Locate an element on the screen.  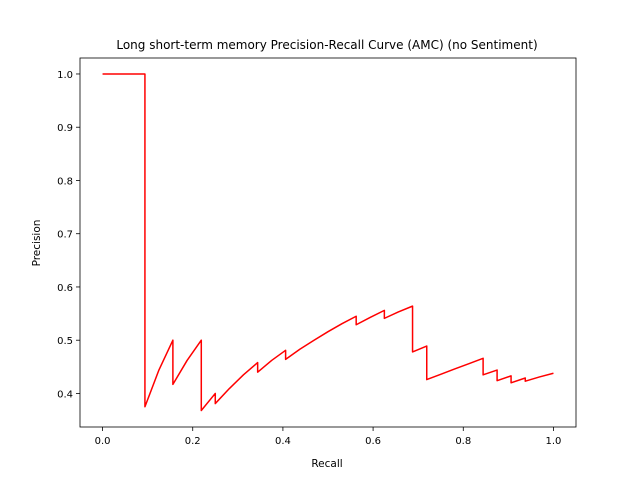
y-tick-label: 1.0 is located at coordinates (65, 75).